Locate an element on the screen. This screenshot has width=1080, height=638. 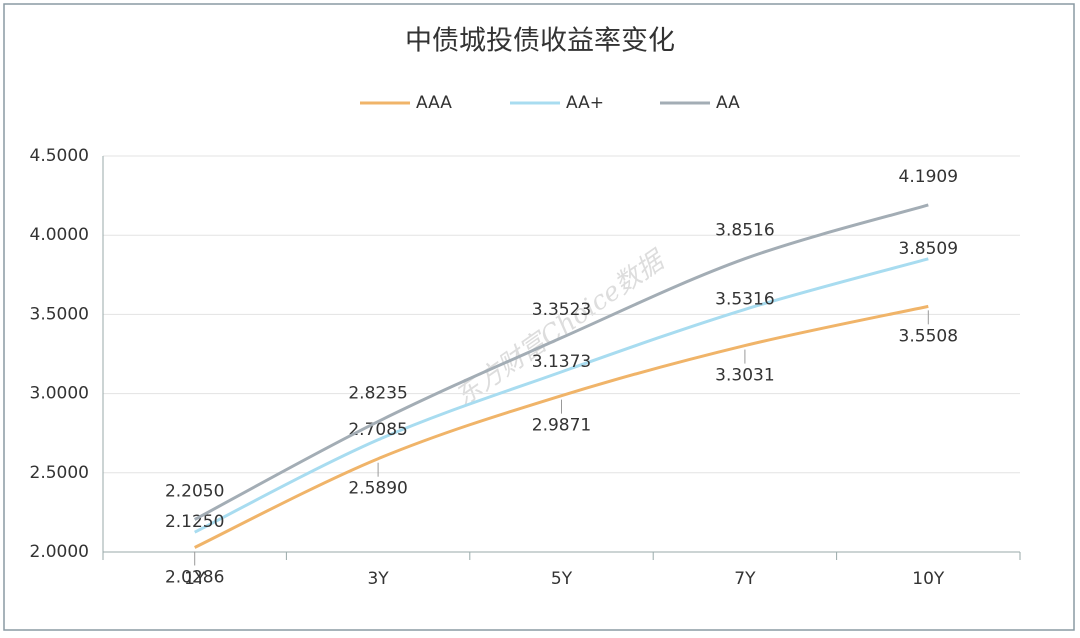
y-tick-label: 4.5000 is located at coordinates (59, 156).